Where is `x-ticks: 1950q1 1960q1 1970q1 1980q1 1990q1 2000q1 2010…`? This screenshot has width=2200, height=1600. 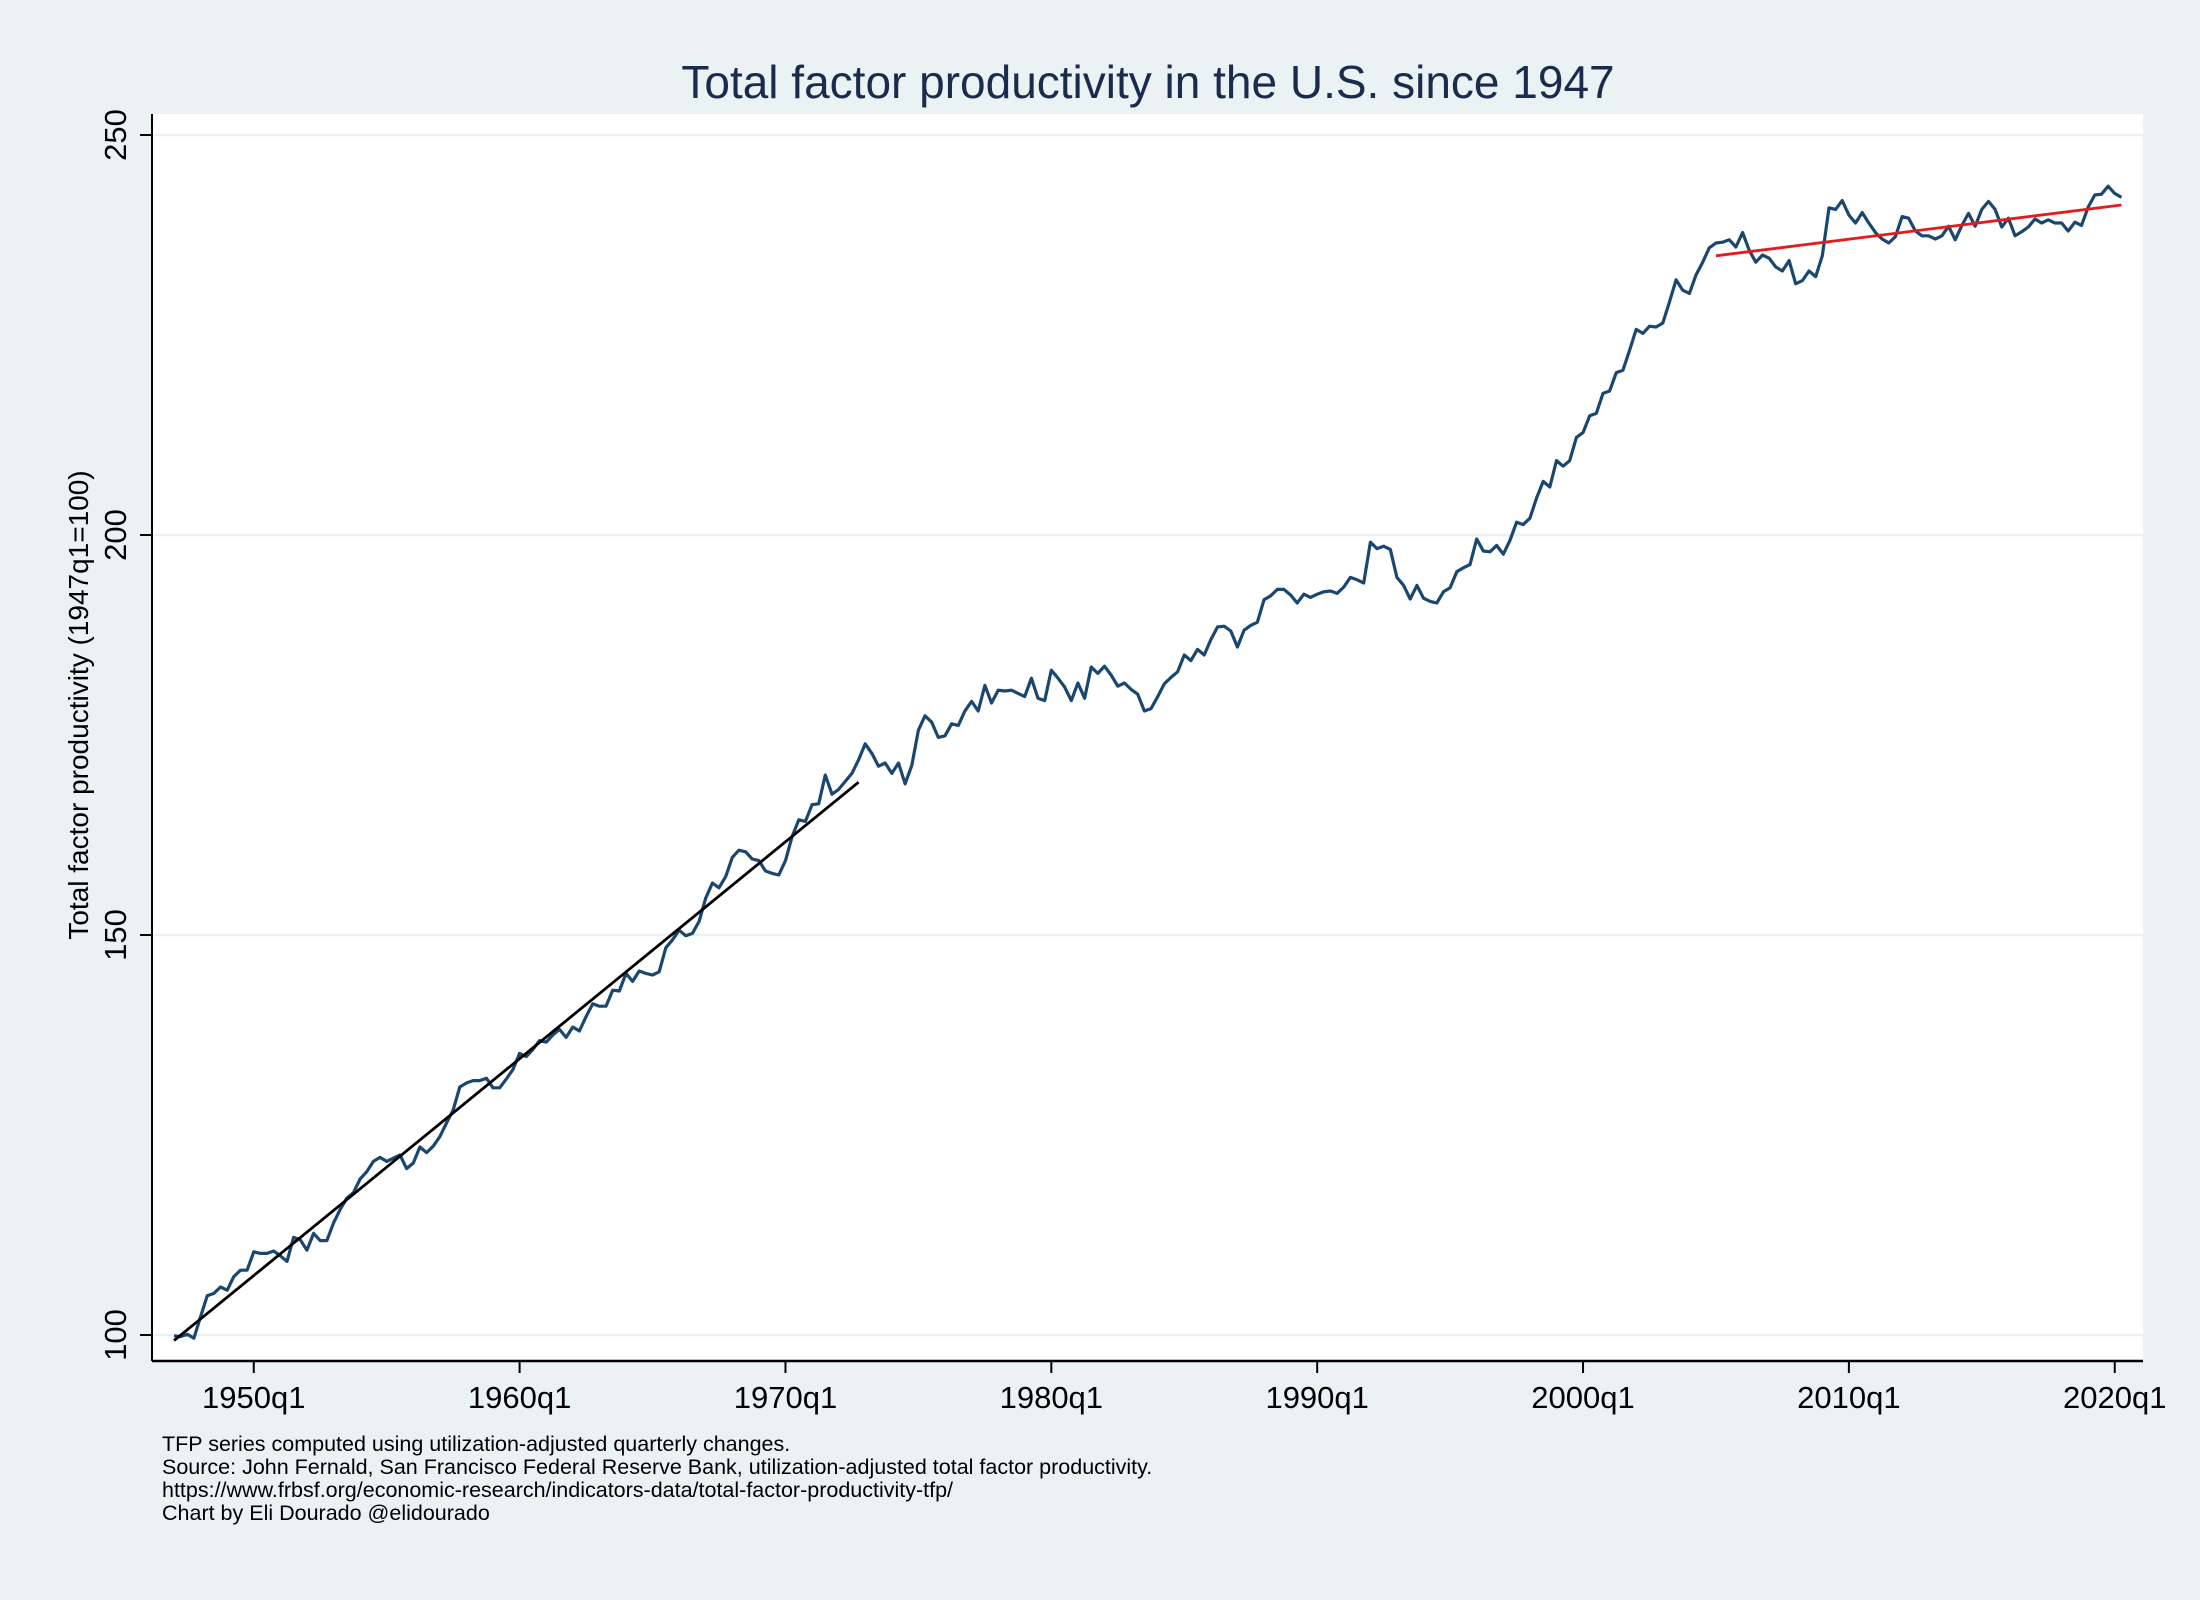 x-ticks: 1950q1 1960q1 1970q1 1980q1 1990q1 2000q1 2010… is located at coordinates (1184, 1388).